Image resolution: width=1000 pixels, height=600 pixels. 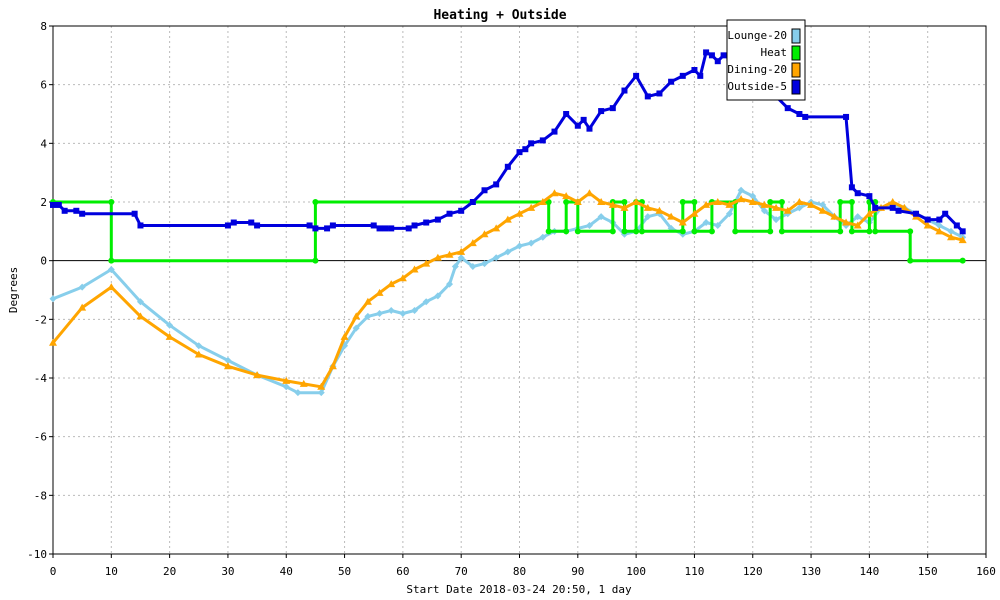 I want to click on legend-label-outside-5: Outside-5, so click(x=757, y=86).